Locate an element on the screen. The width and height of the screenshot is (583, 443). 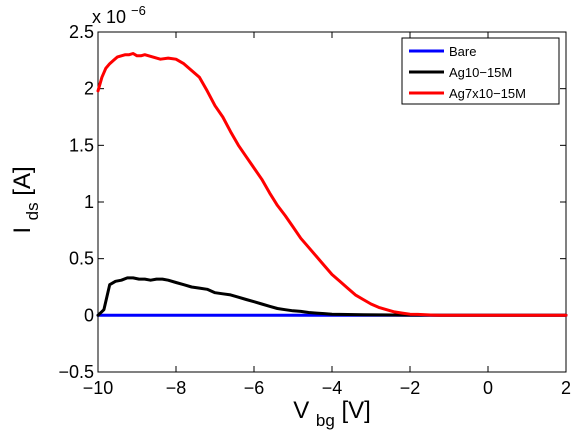
y-exponent-label: x 10 −6 is located at coordinates (119, 15).